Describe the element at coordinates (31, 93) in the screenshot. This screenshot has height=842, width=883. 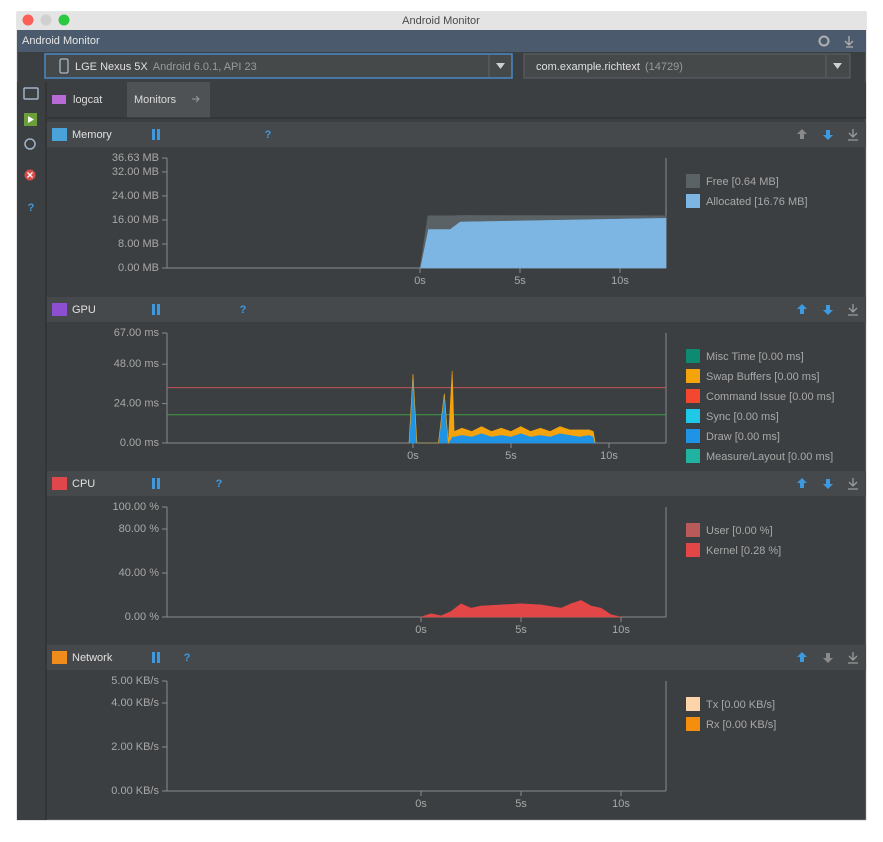
I see `screenshot-icon` at that location.